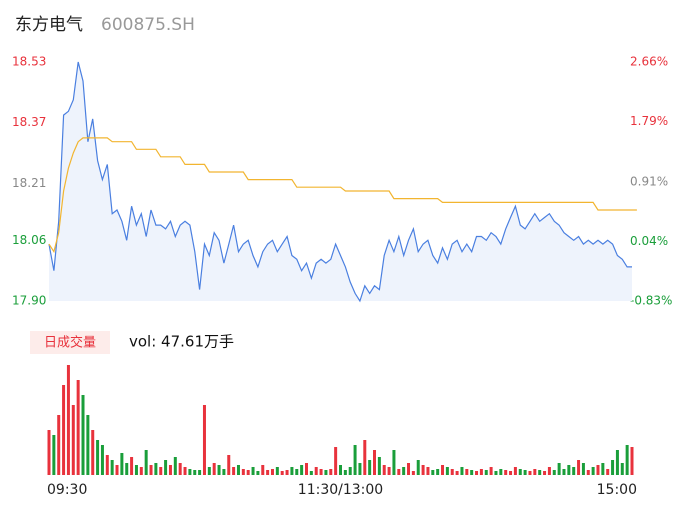 The width and height of the screenshot is (686, 528). Describe the element at coordinates (29, 183) in the screenshot. I see `y-tick-label: 18.21` at that location.